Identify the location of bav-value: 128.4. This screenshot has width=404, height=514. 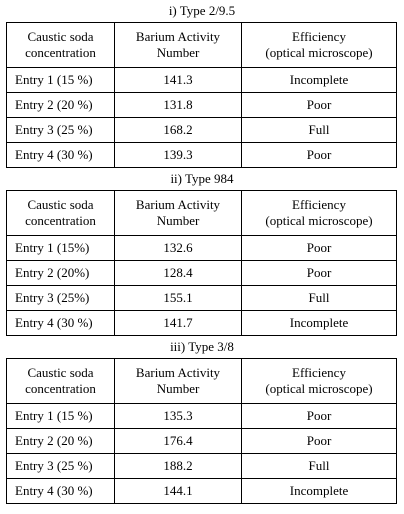
(178, 272).